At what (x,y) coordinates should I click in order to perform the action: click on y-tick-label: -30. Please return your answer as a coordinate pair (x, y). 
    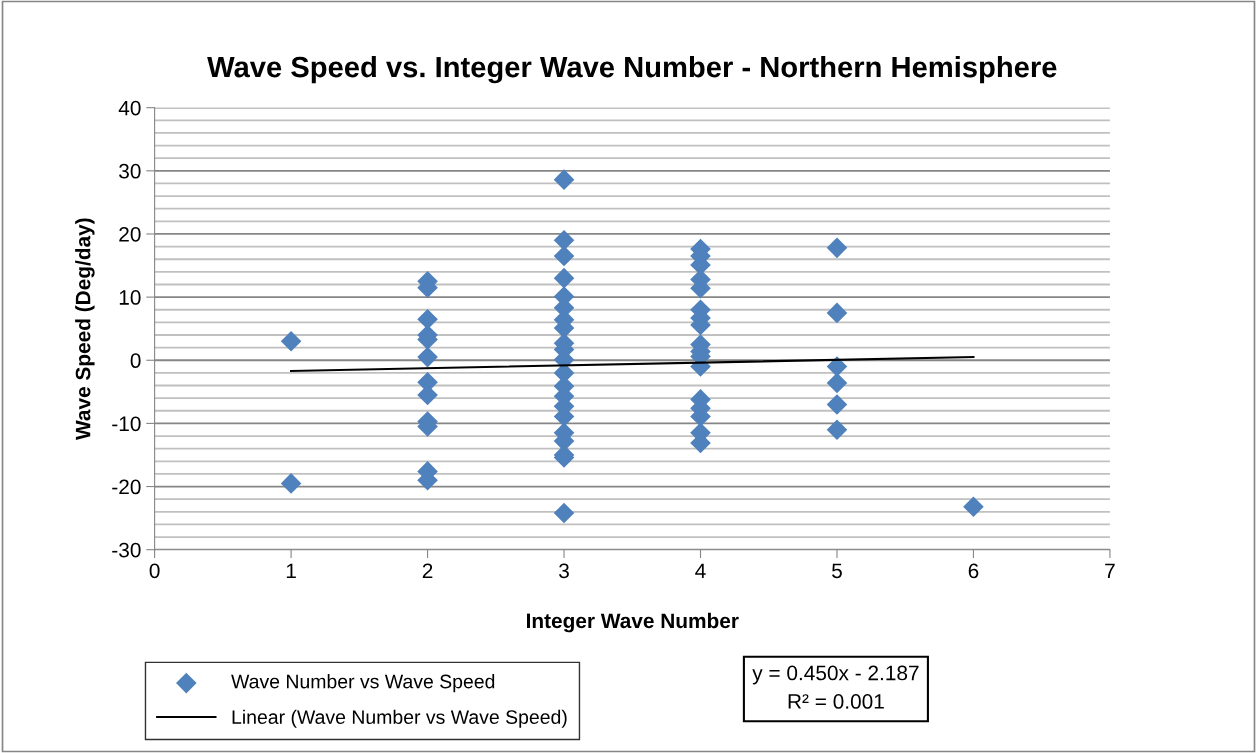
    Looking at the image, I should click on (126, 550).